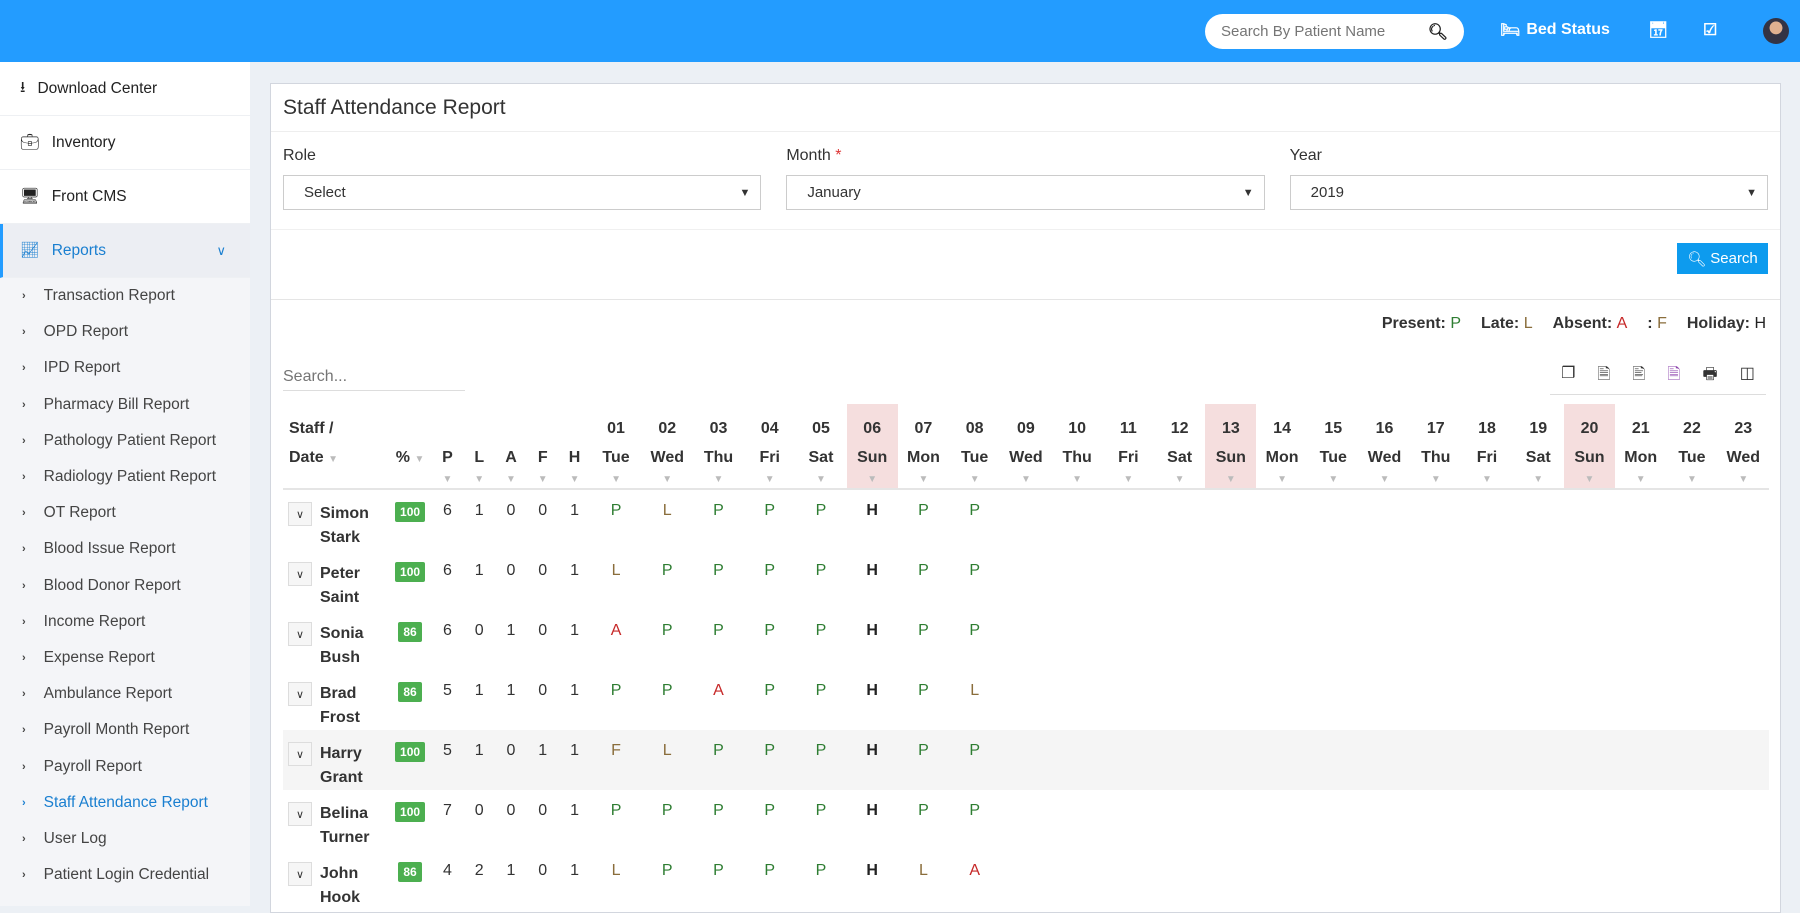 The image size is (1800, 913). What do you see at coordinates (1710, 30) in the screenshot?
I see `task-check-icon: ☑` at bounding box center [1710, 30].